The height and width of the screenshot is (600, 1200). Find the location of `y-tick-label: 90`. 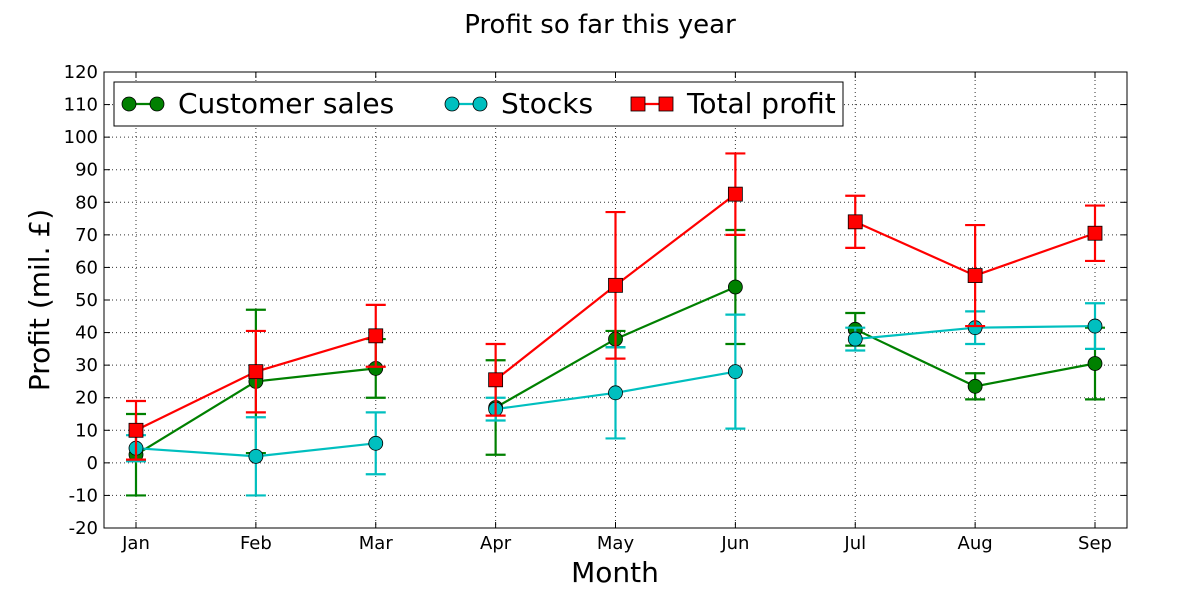

y-tick-label: 90 is located at coordinates (86, 170).